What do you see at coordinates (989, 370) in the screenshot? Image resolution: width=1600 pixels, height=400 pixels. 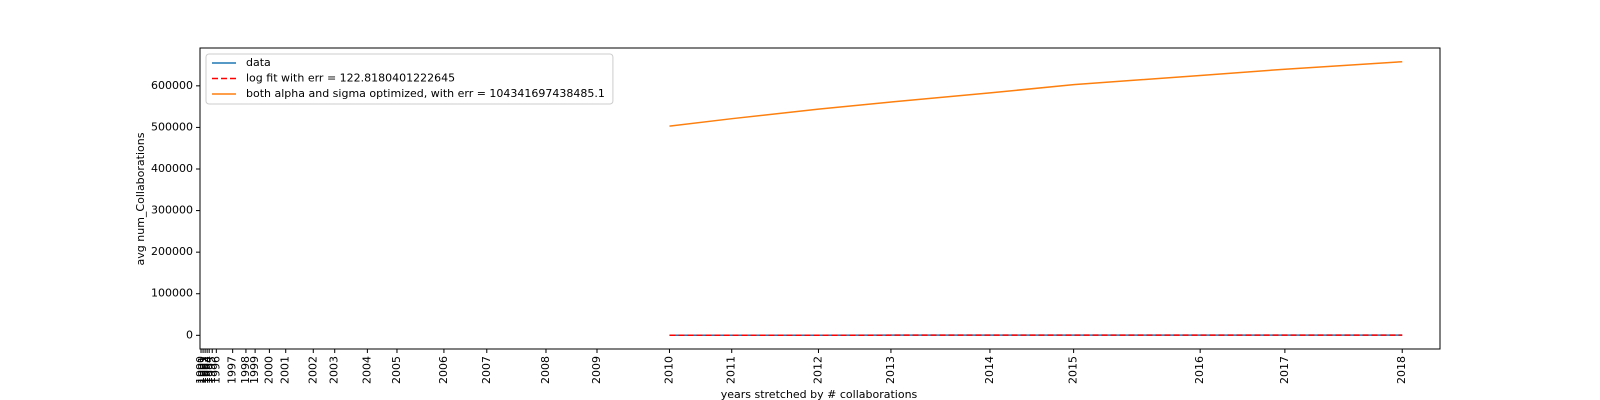 I see `x-tick-label: 2014` at bounding box center [989, 370].